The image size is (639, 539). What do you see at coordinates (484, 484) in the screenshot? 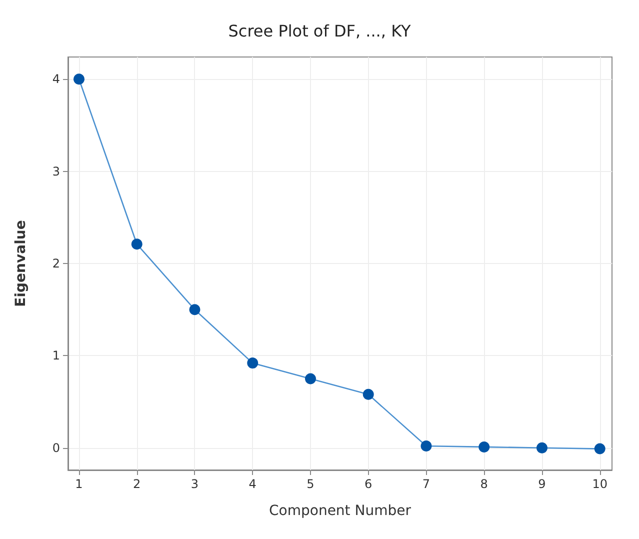
I see `x-tick-label: 8` at bounding box center [484, 484].